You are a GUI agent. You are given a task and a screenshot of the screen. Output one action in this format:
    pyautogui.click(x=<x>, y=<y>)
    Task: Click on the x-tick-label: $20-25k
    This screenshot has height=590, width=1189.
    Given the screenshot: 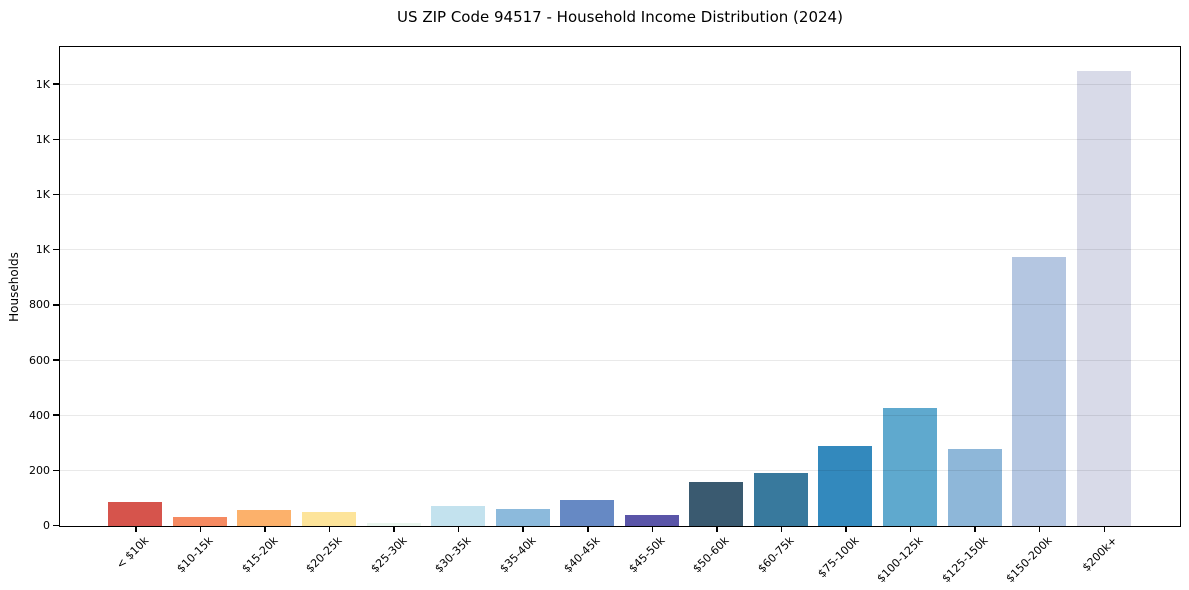 What is the action you would take?
    pyautogui.click(x=324, y=555)
    